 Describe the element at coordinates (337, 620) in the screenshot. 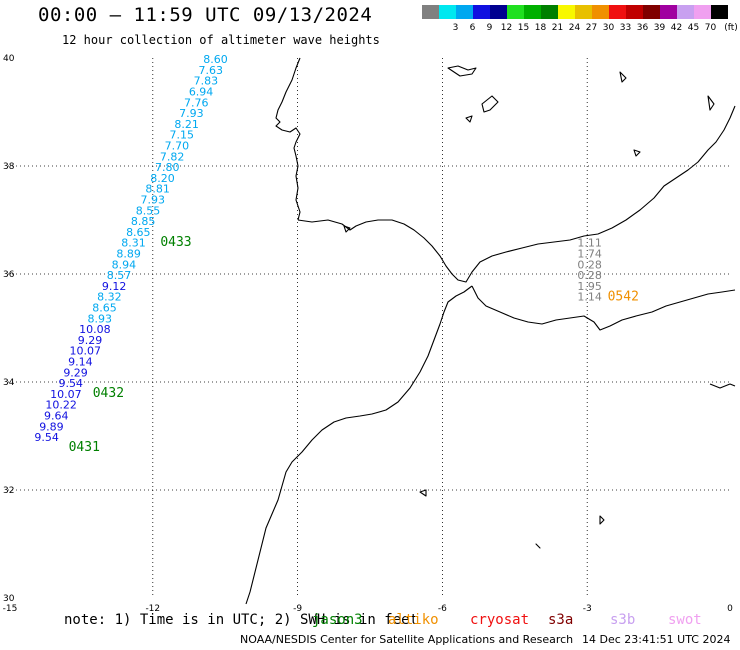

I see `satellite-jason3: jason3` at that location.